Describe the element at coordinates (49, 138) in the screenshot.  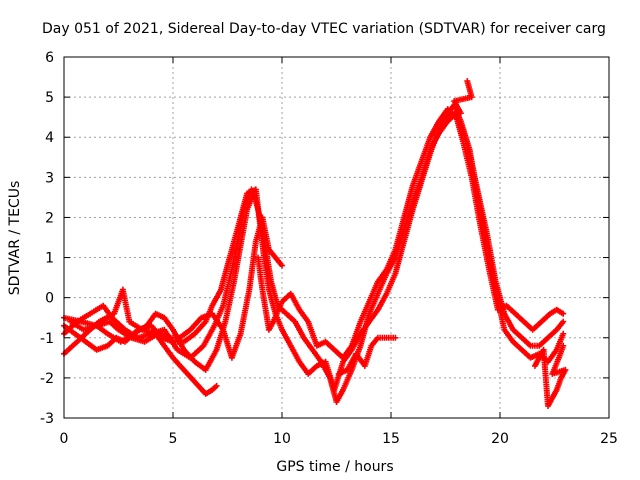
I see `y-tick-label: 4` at that location.